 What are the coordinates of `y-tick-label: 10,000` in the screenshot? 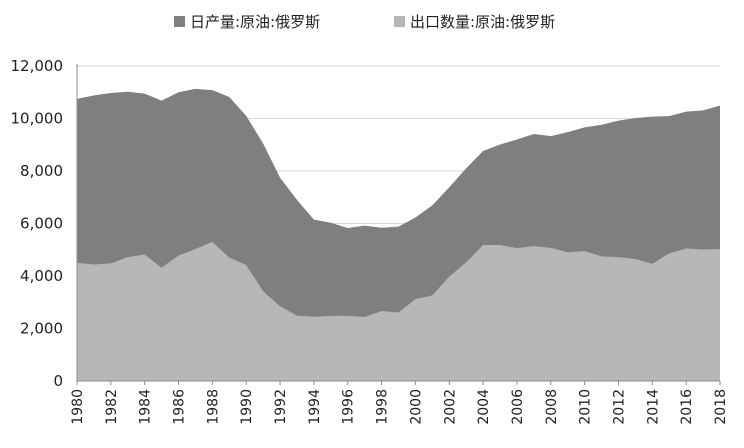 It's located at (37, 119).